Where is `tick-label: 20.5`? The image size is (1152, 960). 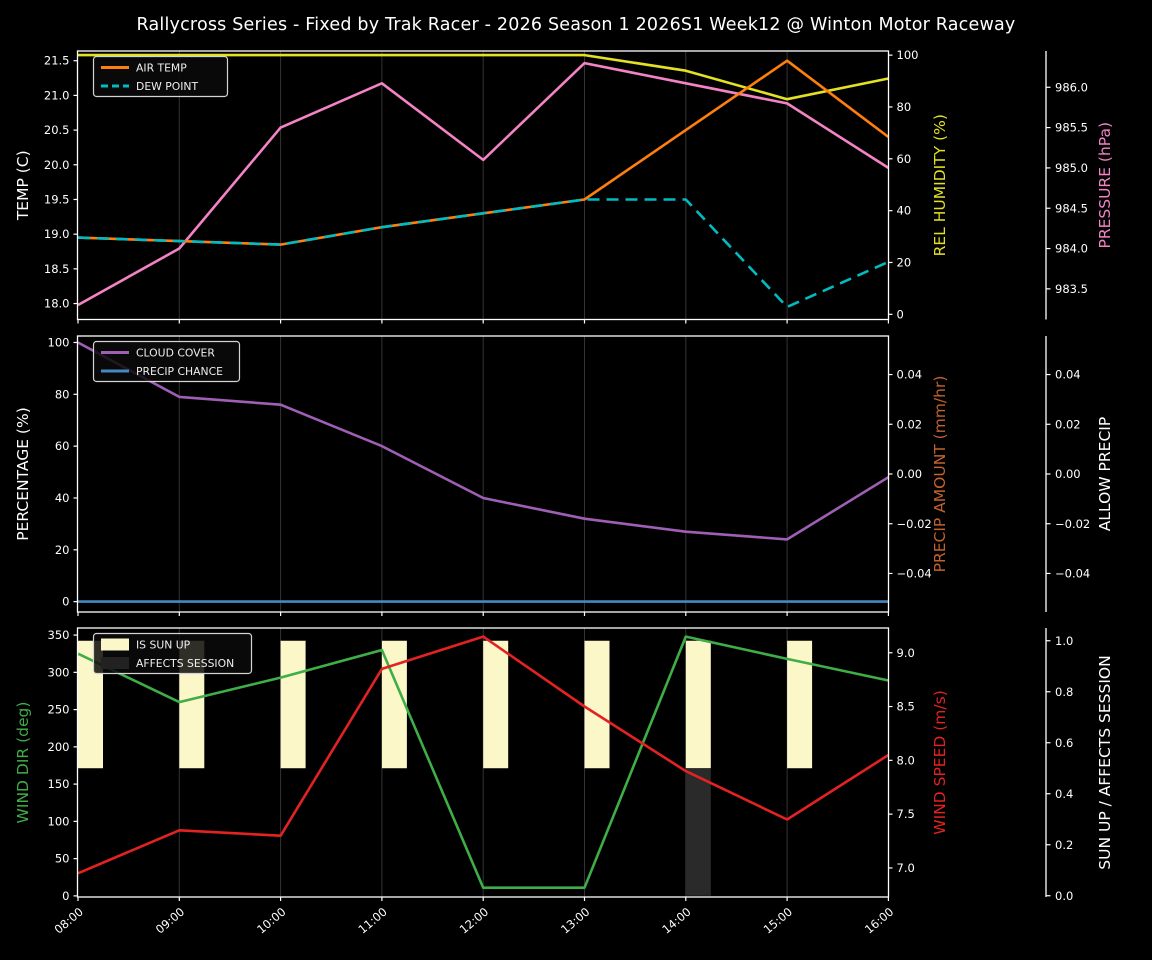
tick-label: 20.5 is located at coordinates (57, 130).